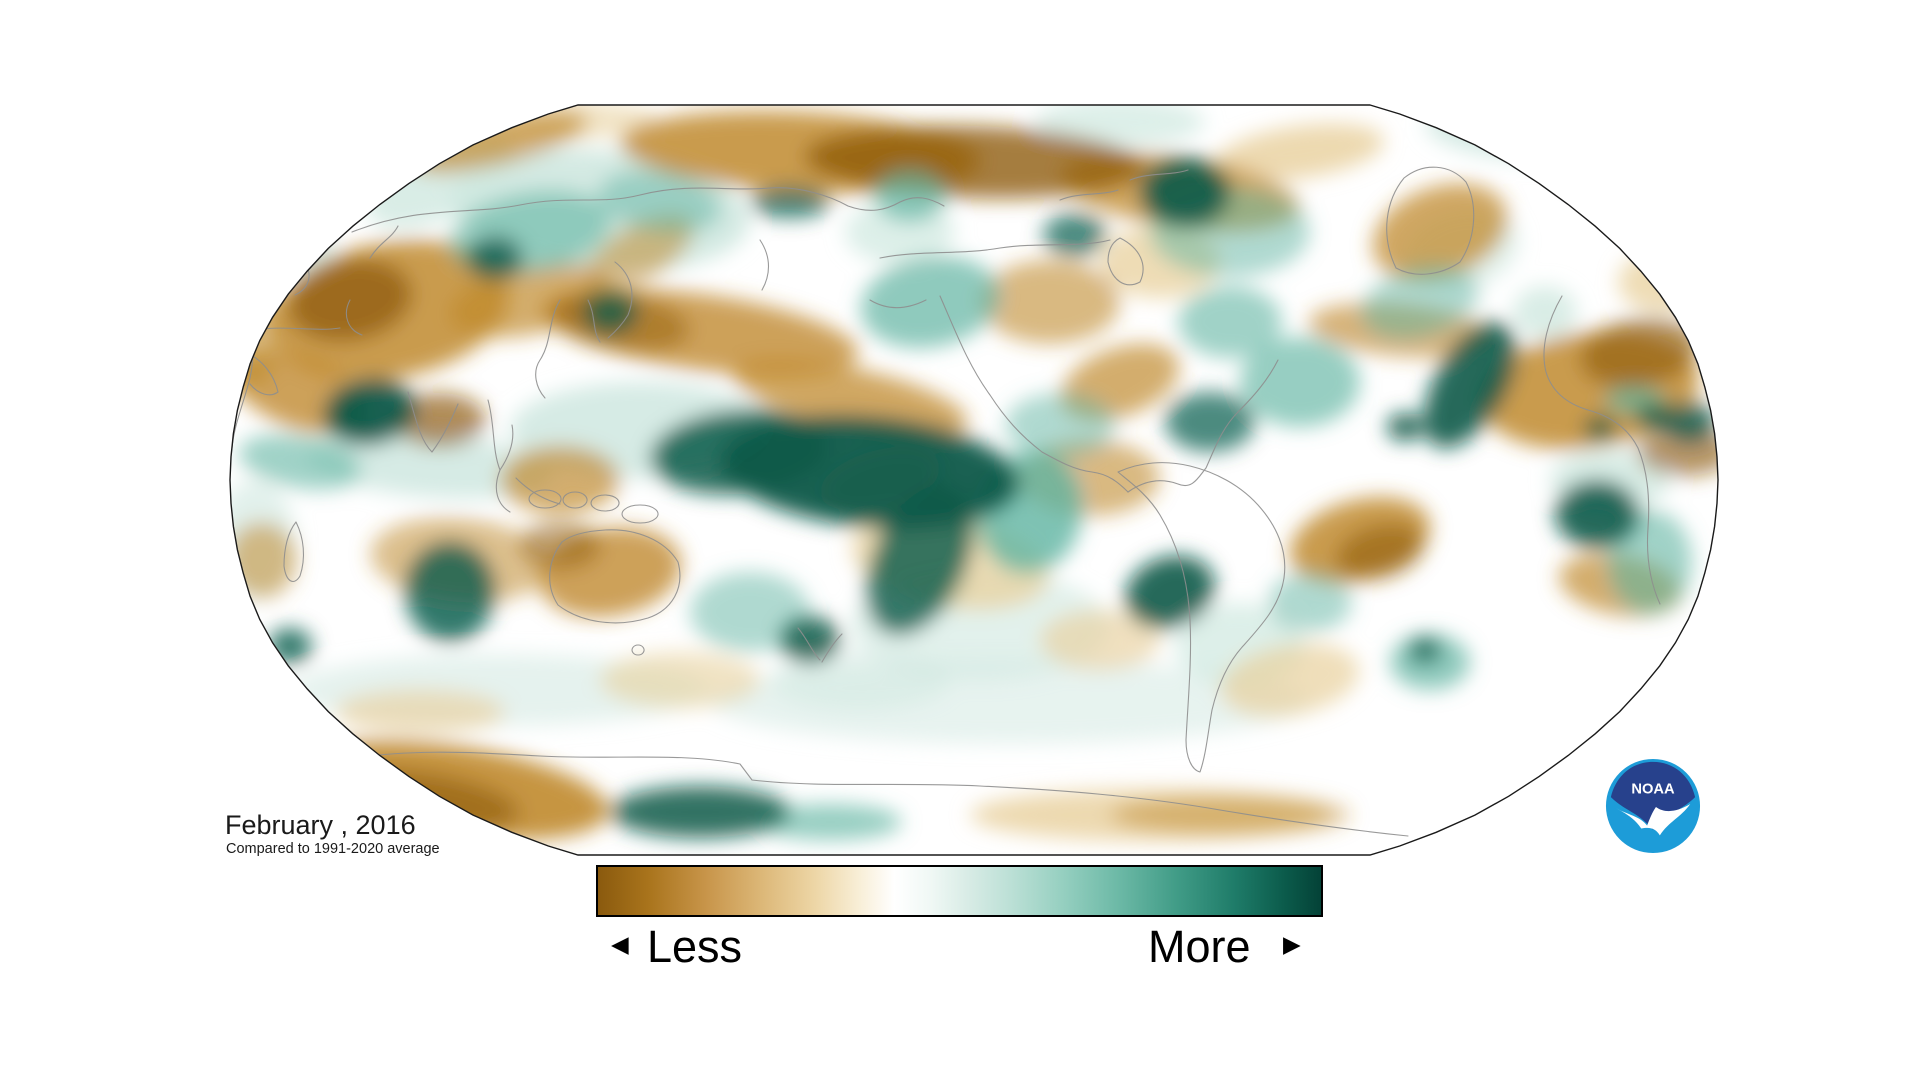 This screenshot has height=1080, width=1920. What do you see at coordinates (620, 945) in the screenshot?
I see `less-arrow-icon: ◀` at bounding box center [620, 945].